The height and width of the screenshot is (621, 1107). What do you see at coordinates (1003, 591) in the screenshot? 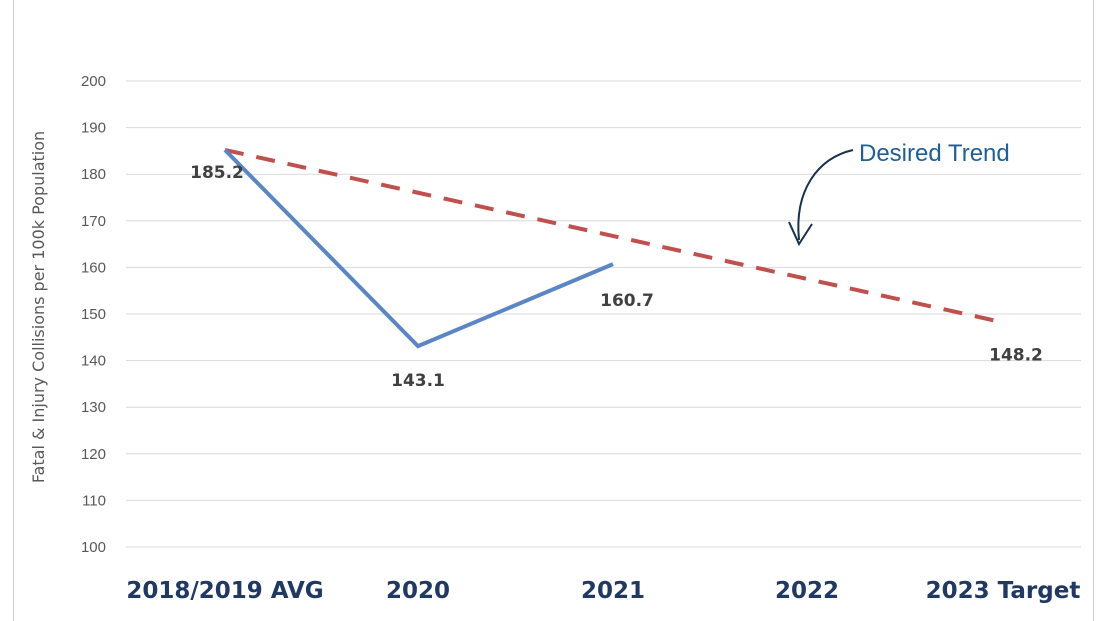
I see `x-tick-label: 2023 Target` at bounding box center [1003, 591].